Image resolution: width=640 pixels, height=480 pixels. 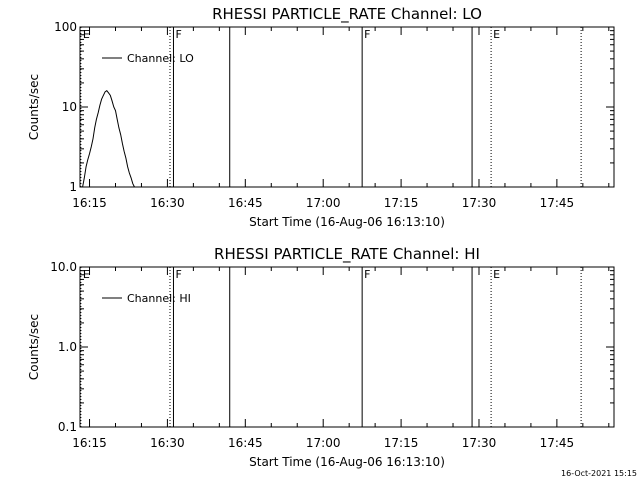 I want to click on y-tick-label: 100, so click(x=65, y=27).